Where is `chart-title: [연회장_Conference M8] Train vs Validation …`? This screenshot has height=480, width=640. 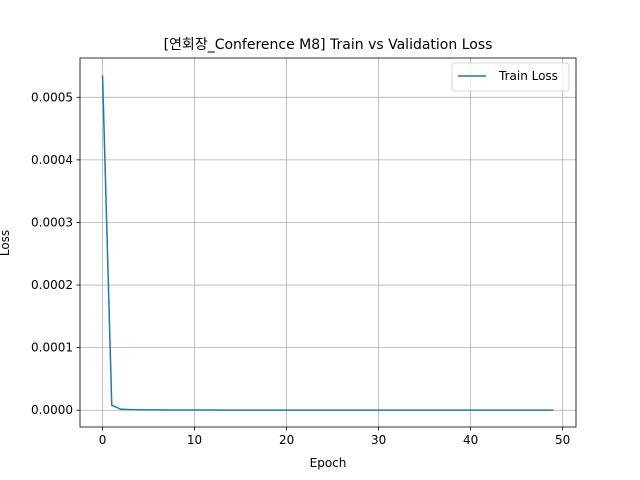 chart-title: [연회장_Conference M8] Train vs Validation … is located at coordinates (328, 45).